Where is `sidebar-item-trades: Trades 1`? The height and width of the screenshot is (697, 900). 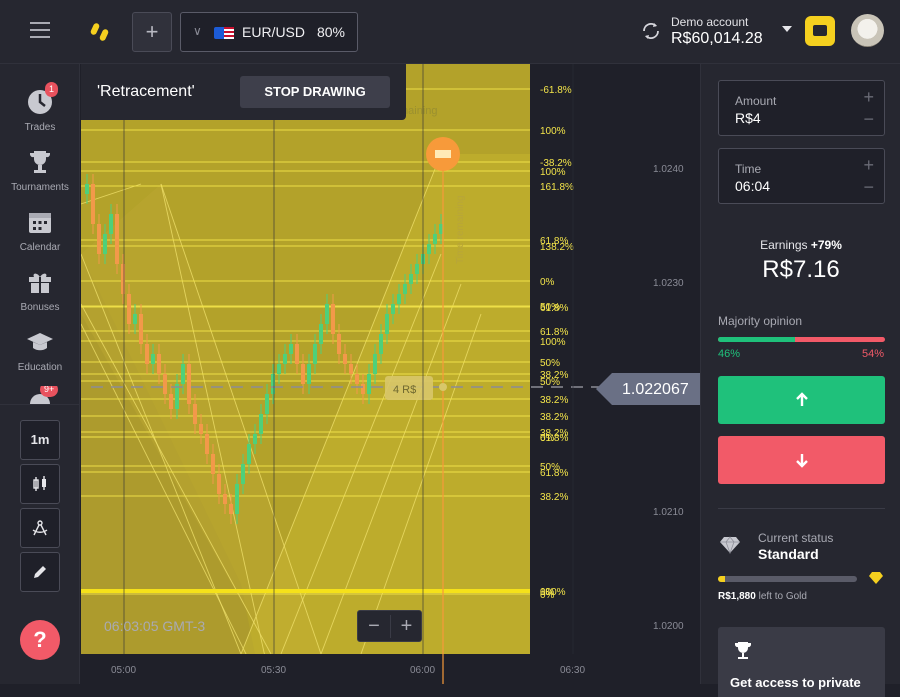
sidebar-item-trades: Trades 1 is located at coordinates (40, 107).